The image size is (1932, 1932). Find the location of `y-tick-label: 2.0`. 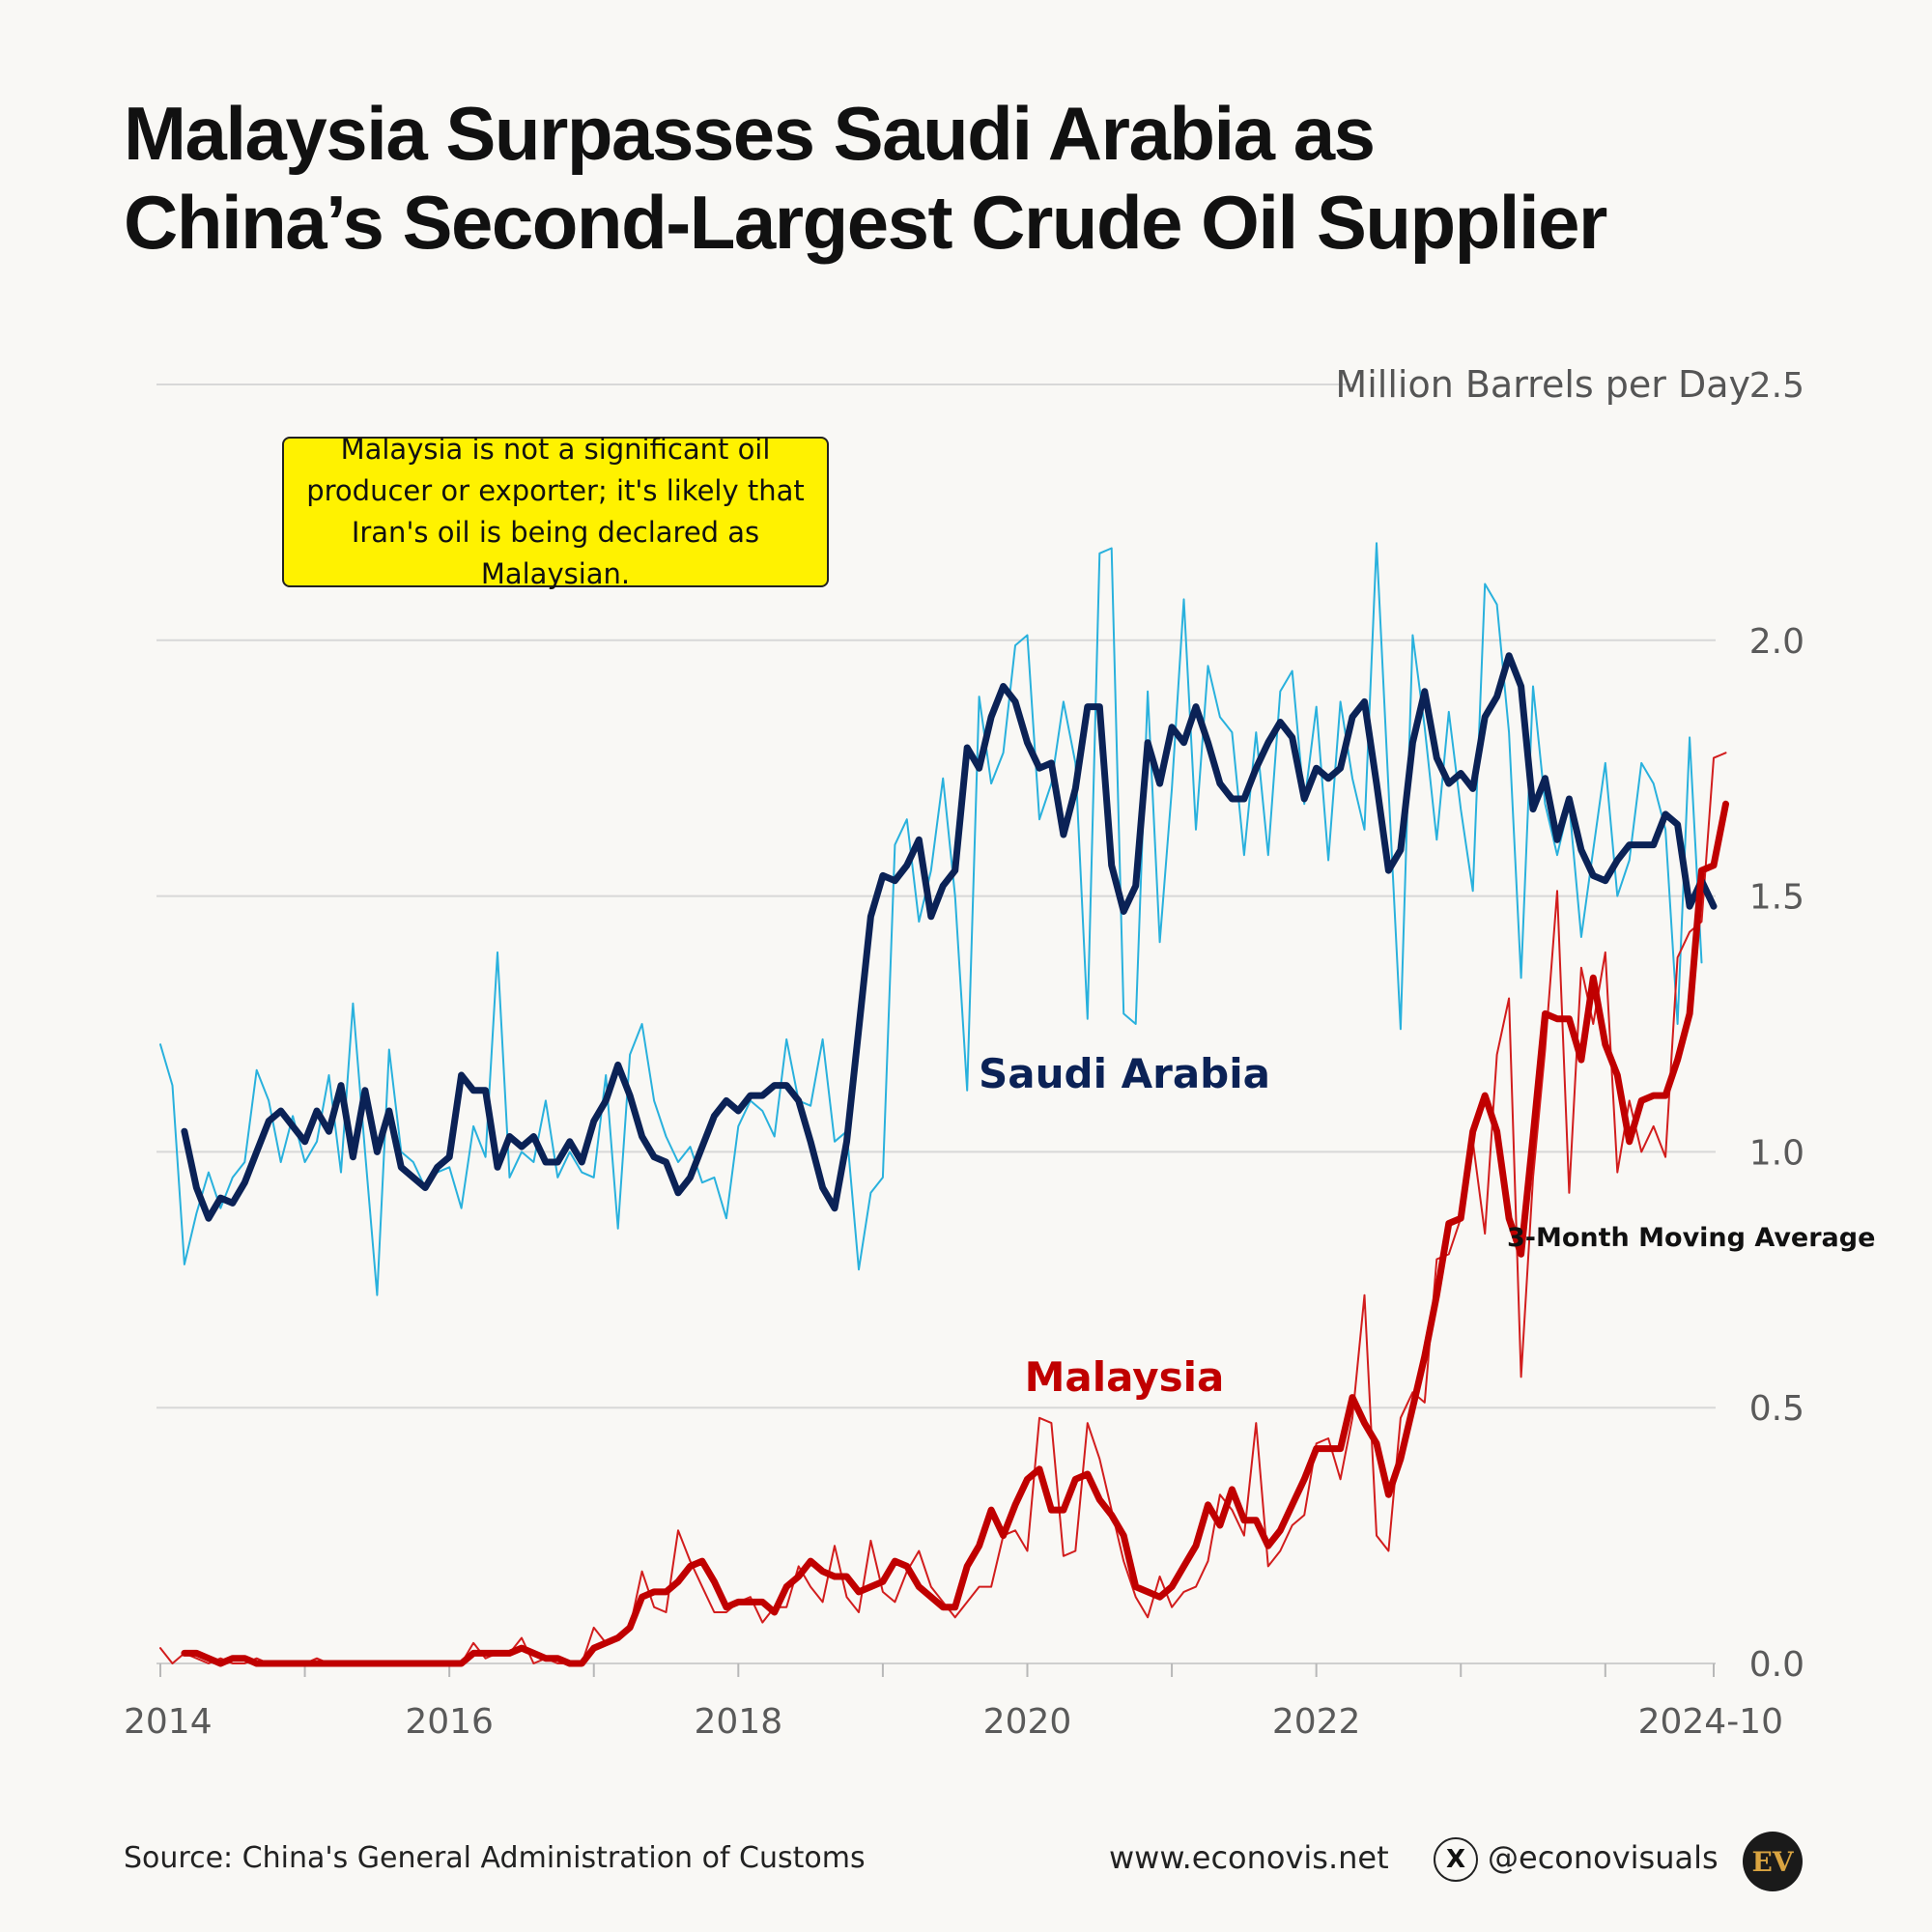

y-tick-label: 2.0 is located at coordinates (1776, 642).